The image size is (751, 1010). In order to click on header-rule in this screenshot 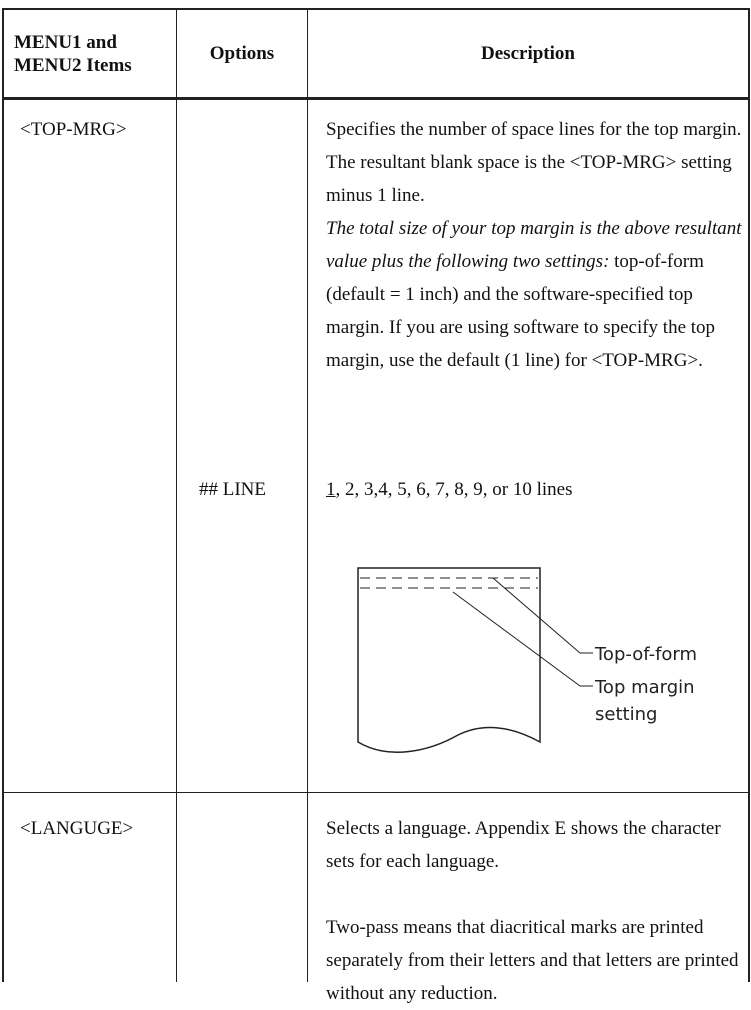, I will do `click(376, 98)`.